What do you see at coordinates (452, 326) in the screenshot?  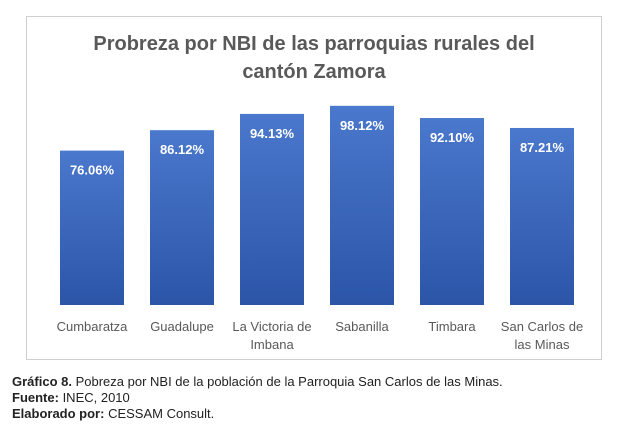 I see `x-tick-label-4: Timbara` at bounding box center [452, 326].